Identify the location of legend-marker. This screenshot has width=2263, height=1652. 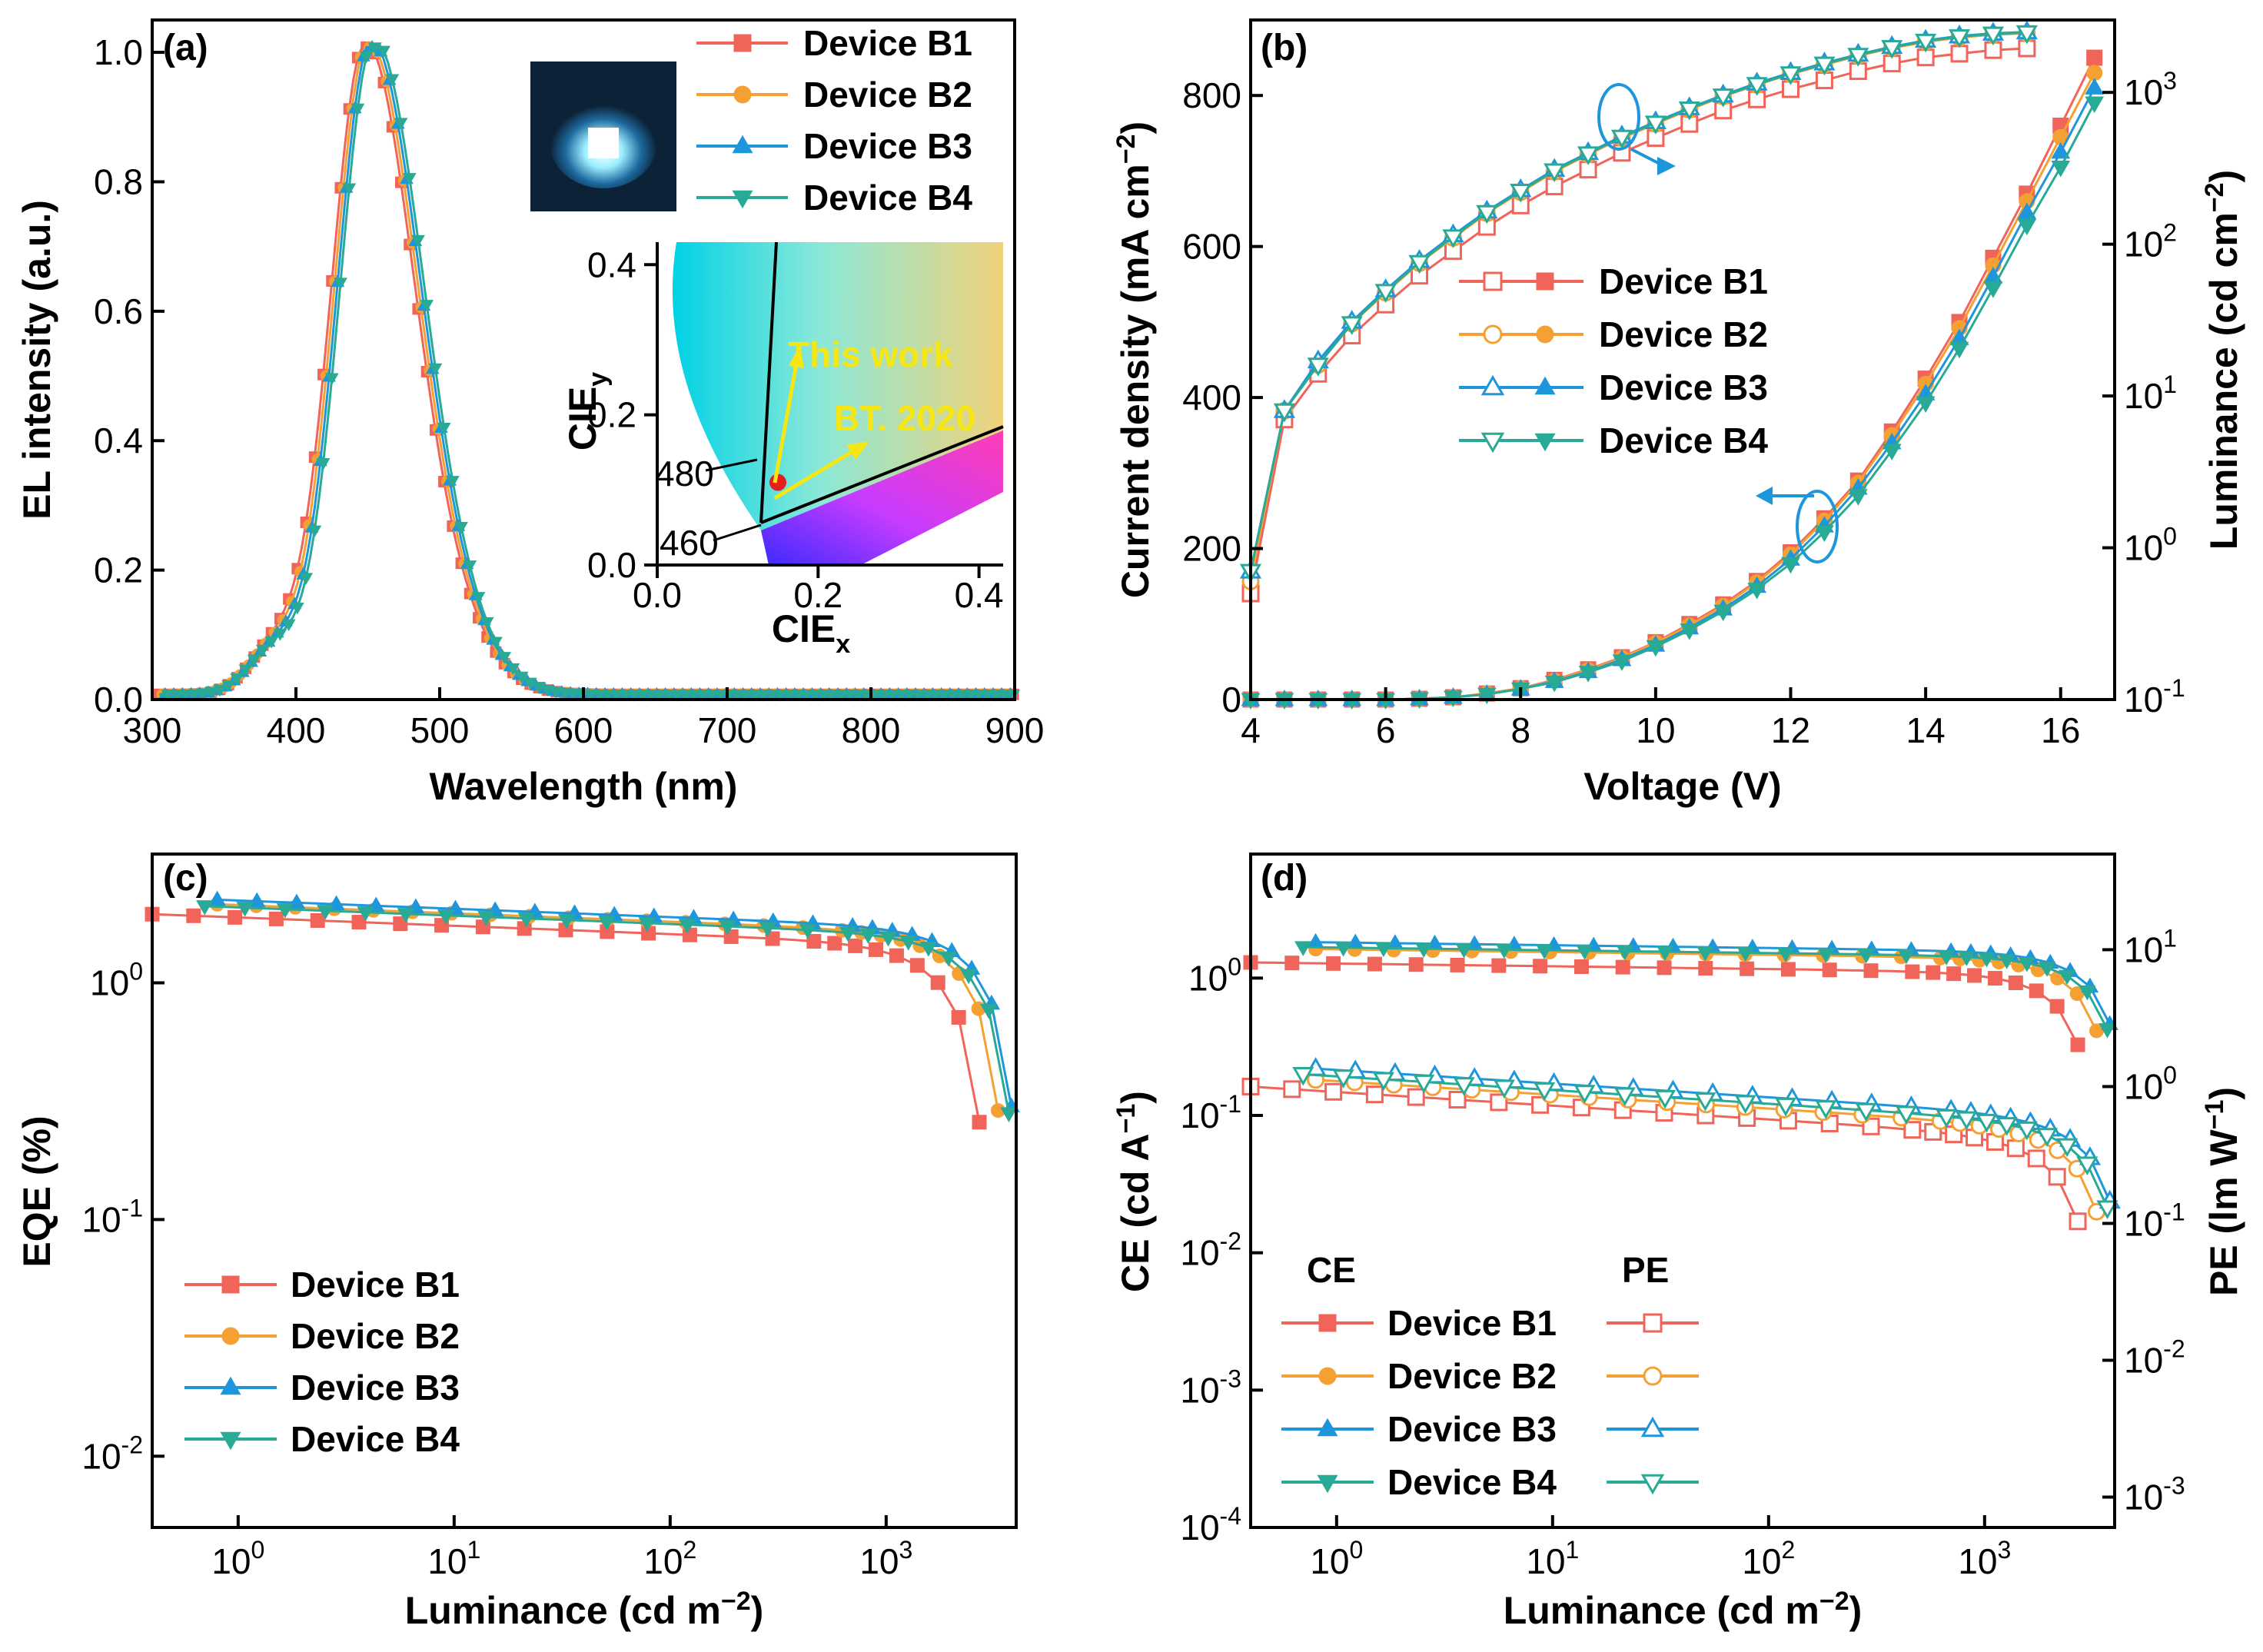
(743, 95).